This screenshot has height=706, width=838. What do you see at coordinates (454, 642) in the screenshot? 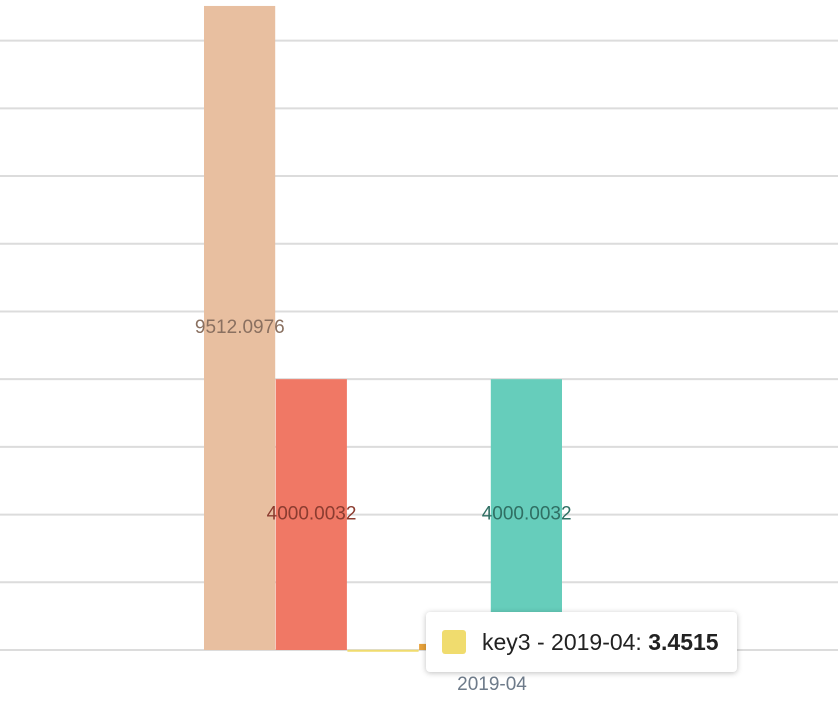
I see `tooltip-swatch` at bounding box center [454, 642].